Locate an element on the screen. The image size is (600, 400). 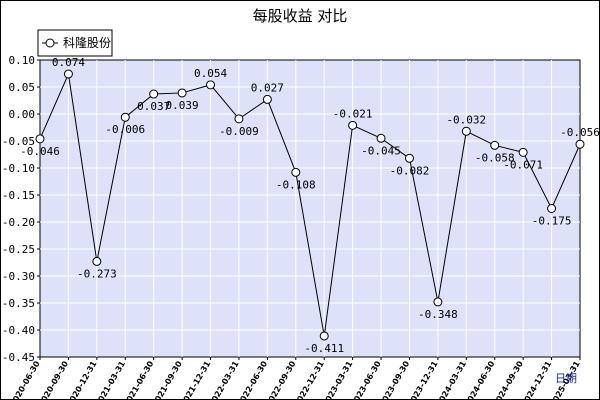
x-tick-label: 2022-09-30 is located at coordinates (281, 379).